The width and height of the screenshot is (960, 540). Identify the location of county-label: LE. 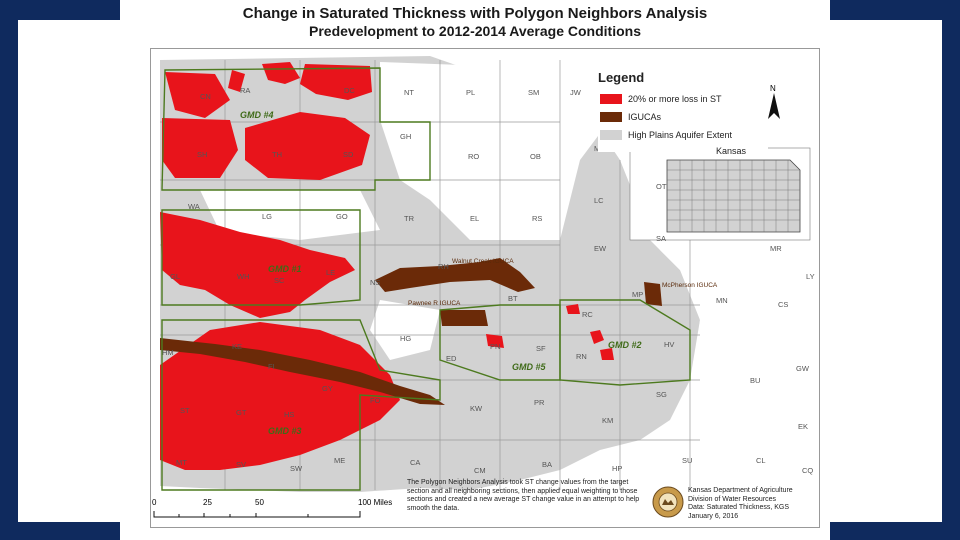
(331, 272).